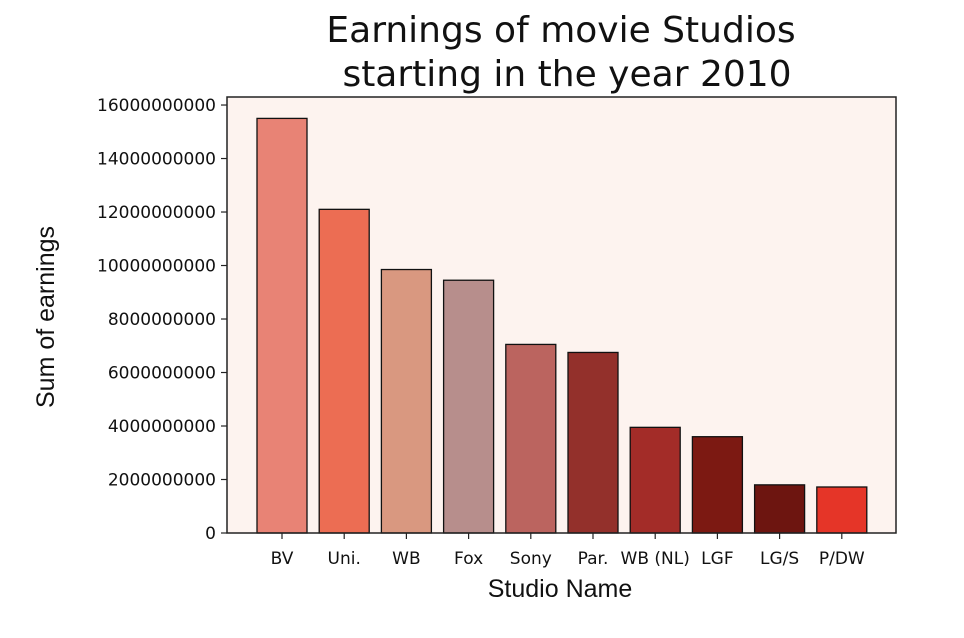 This screenshot has height=638, width=964. What do you see at coordinates (842, 510) in the screenshot?
I see `bar-p-dw` at bounding box center [842, 510].